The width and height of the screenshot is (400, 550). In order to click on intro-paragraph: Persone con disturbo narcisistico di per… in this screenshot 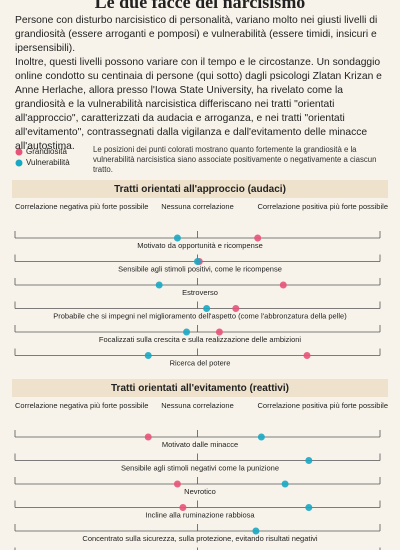, I will do `click(196, 34)`.